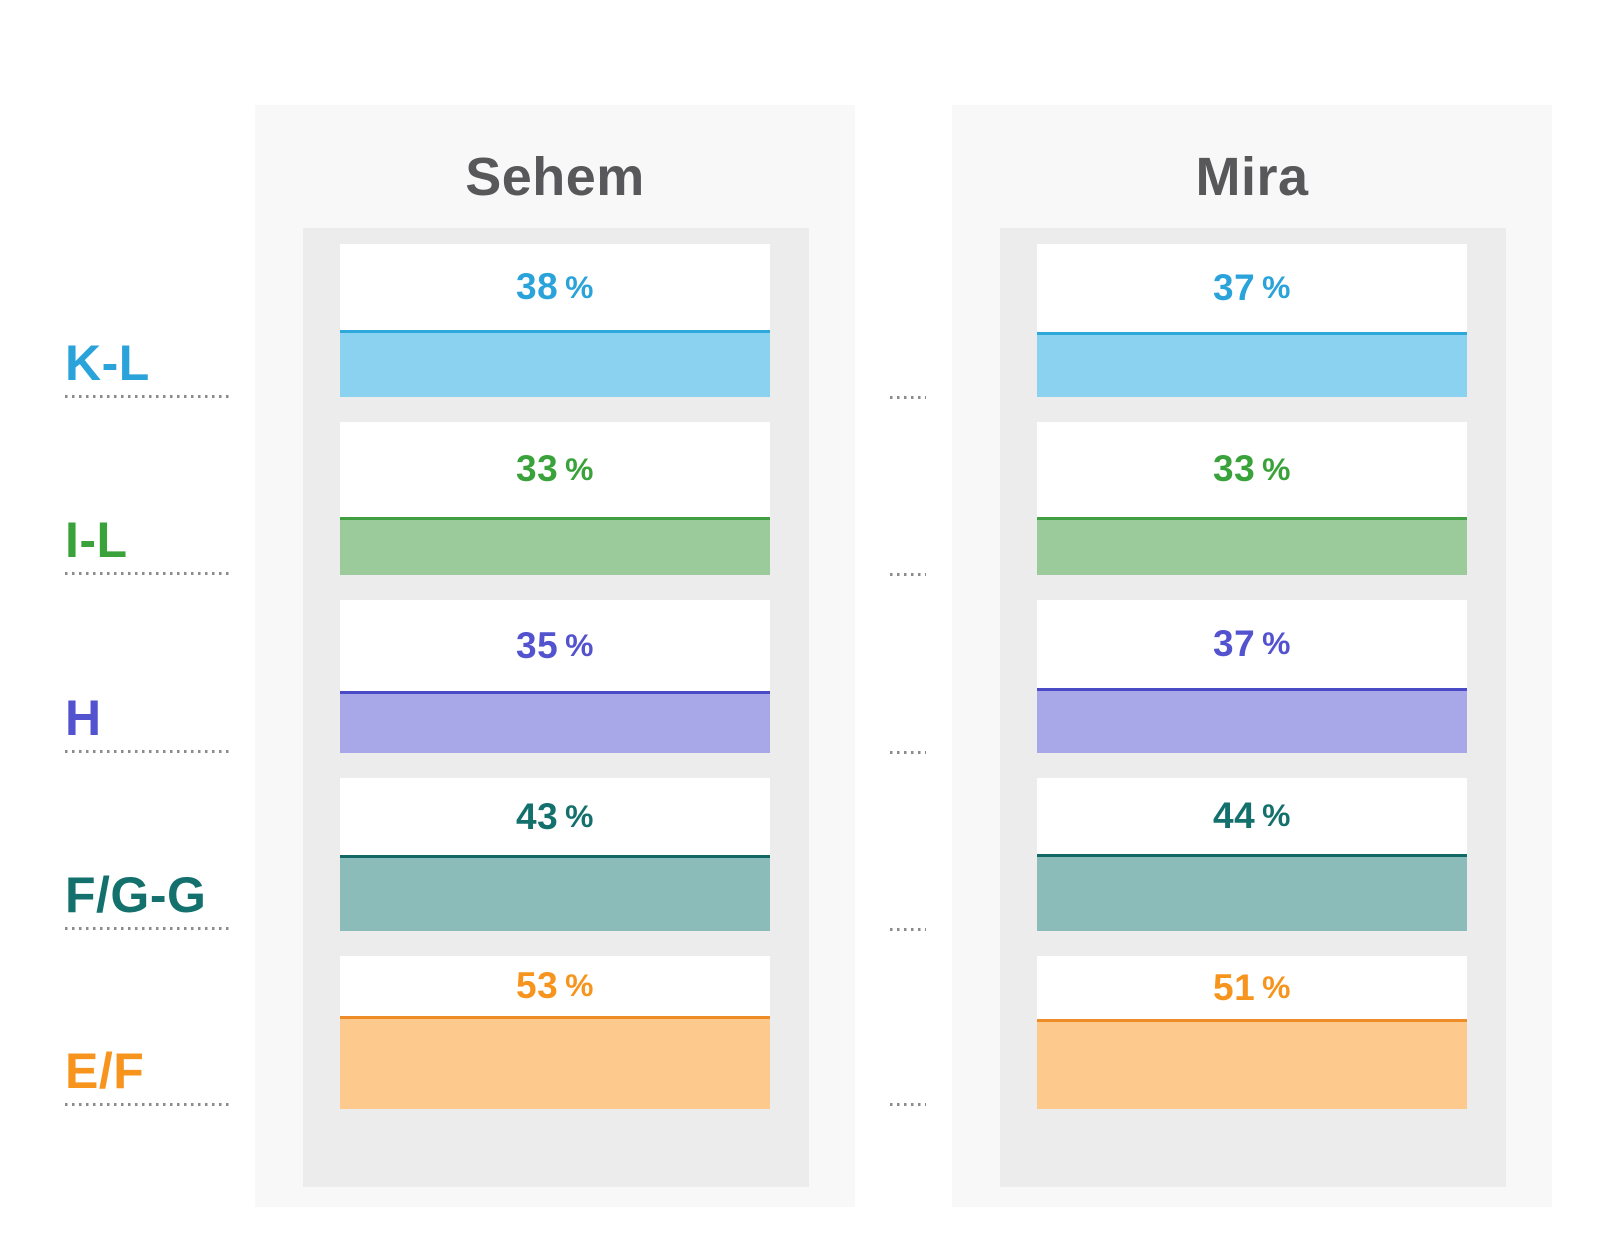  I want to click on row-label-il: I-L, so click(96, 540).